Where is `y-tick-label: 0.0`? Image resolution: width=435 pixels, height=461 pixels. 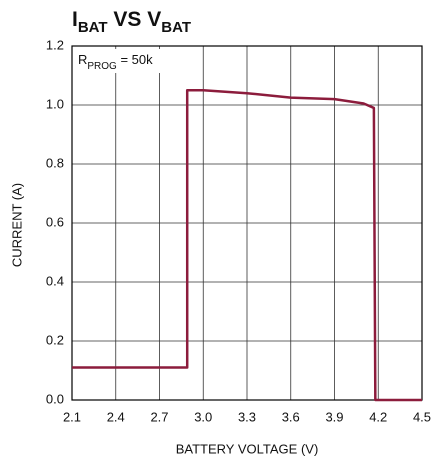 y-tick-label: 0.0 is located at coordinates (55, 398).